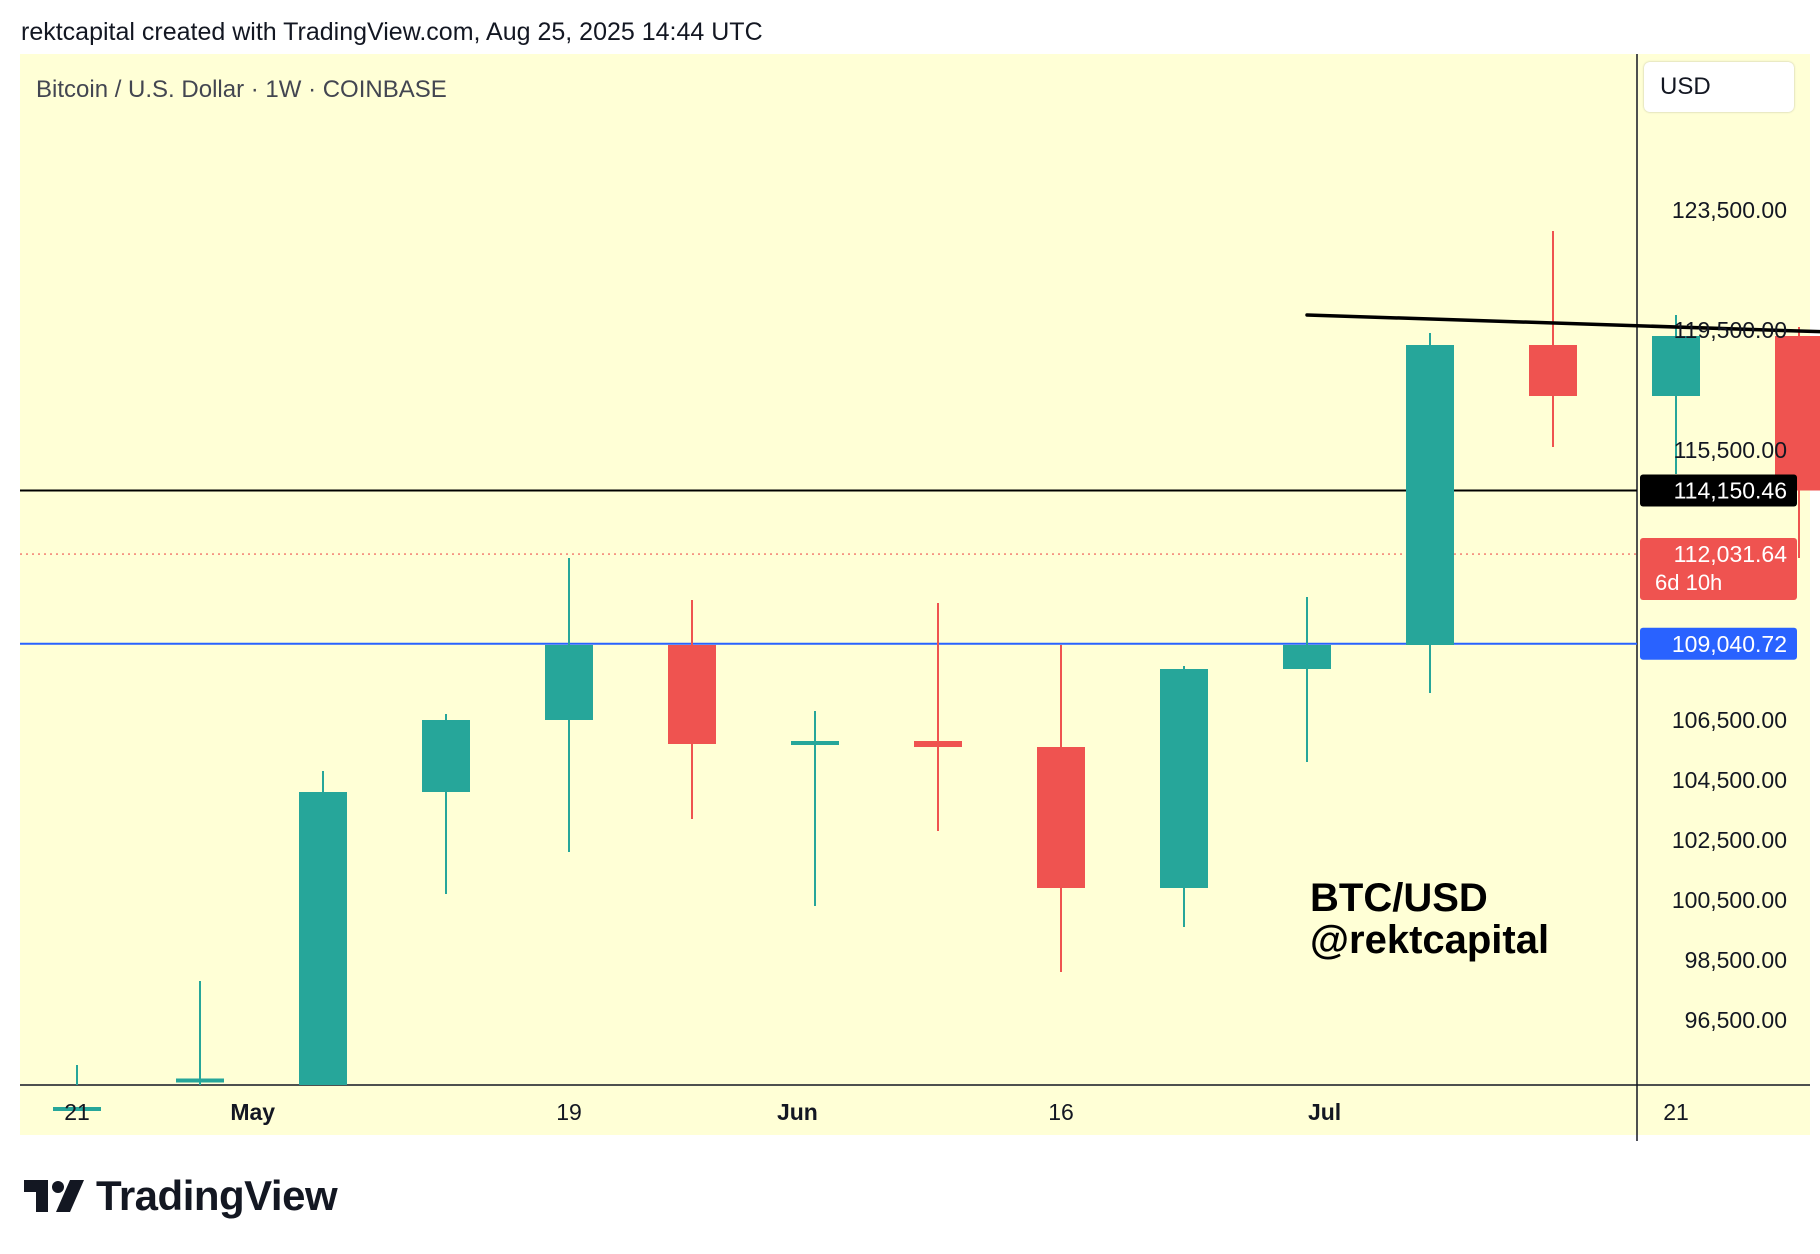  Describe the element at coordinates (1730, 450) in the screenshot. I see `y-tick-label: 115,500.00` at that location.